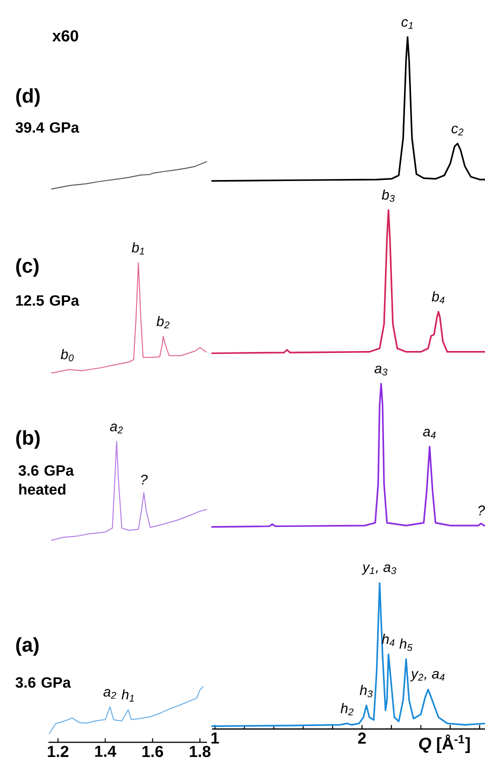  I want to click on annotation: h$_{5}$, so click(405, 644).